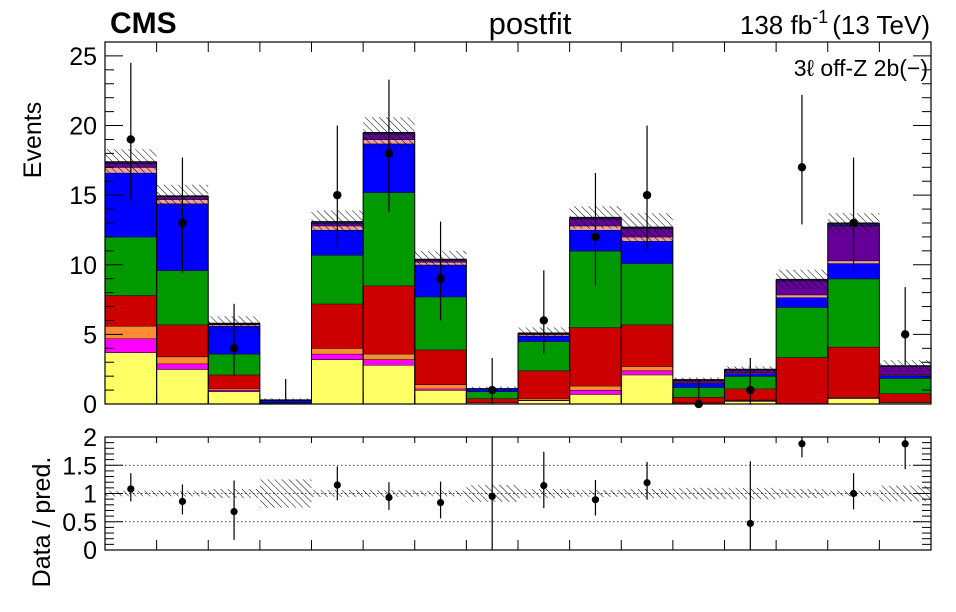  What do you see at coordinates (90, 495) in the screenshot?
I see `ratio-ytick-label: 1` at bounding box center [90, 495].